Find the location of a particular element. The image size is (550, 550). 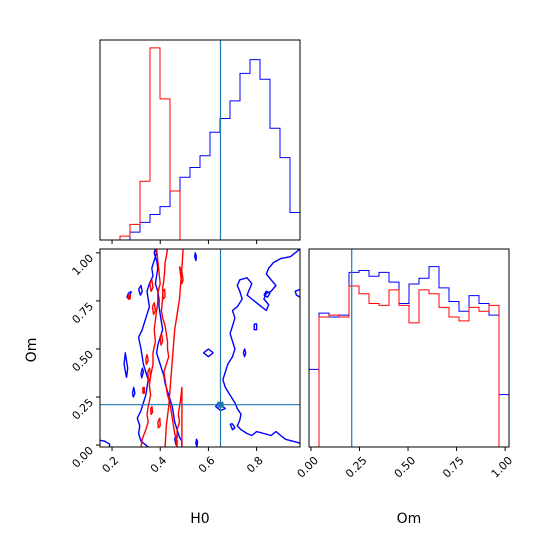

contour-series is located at coordinates (200, 348).